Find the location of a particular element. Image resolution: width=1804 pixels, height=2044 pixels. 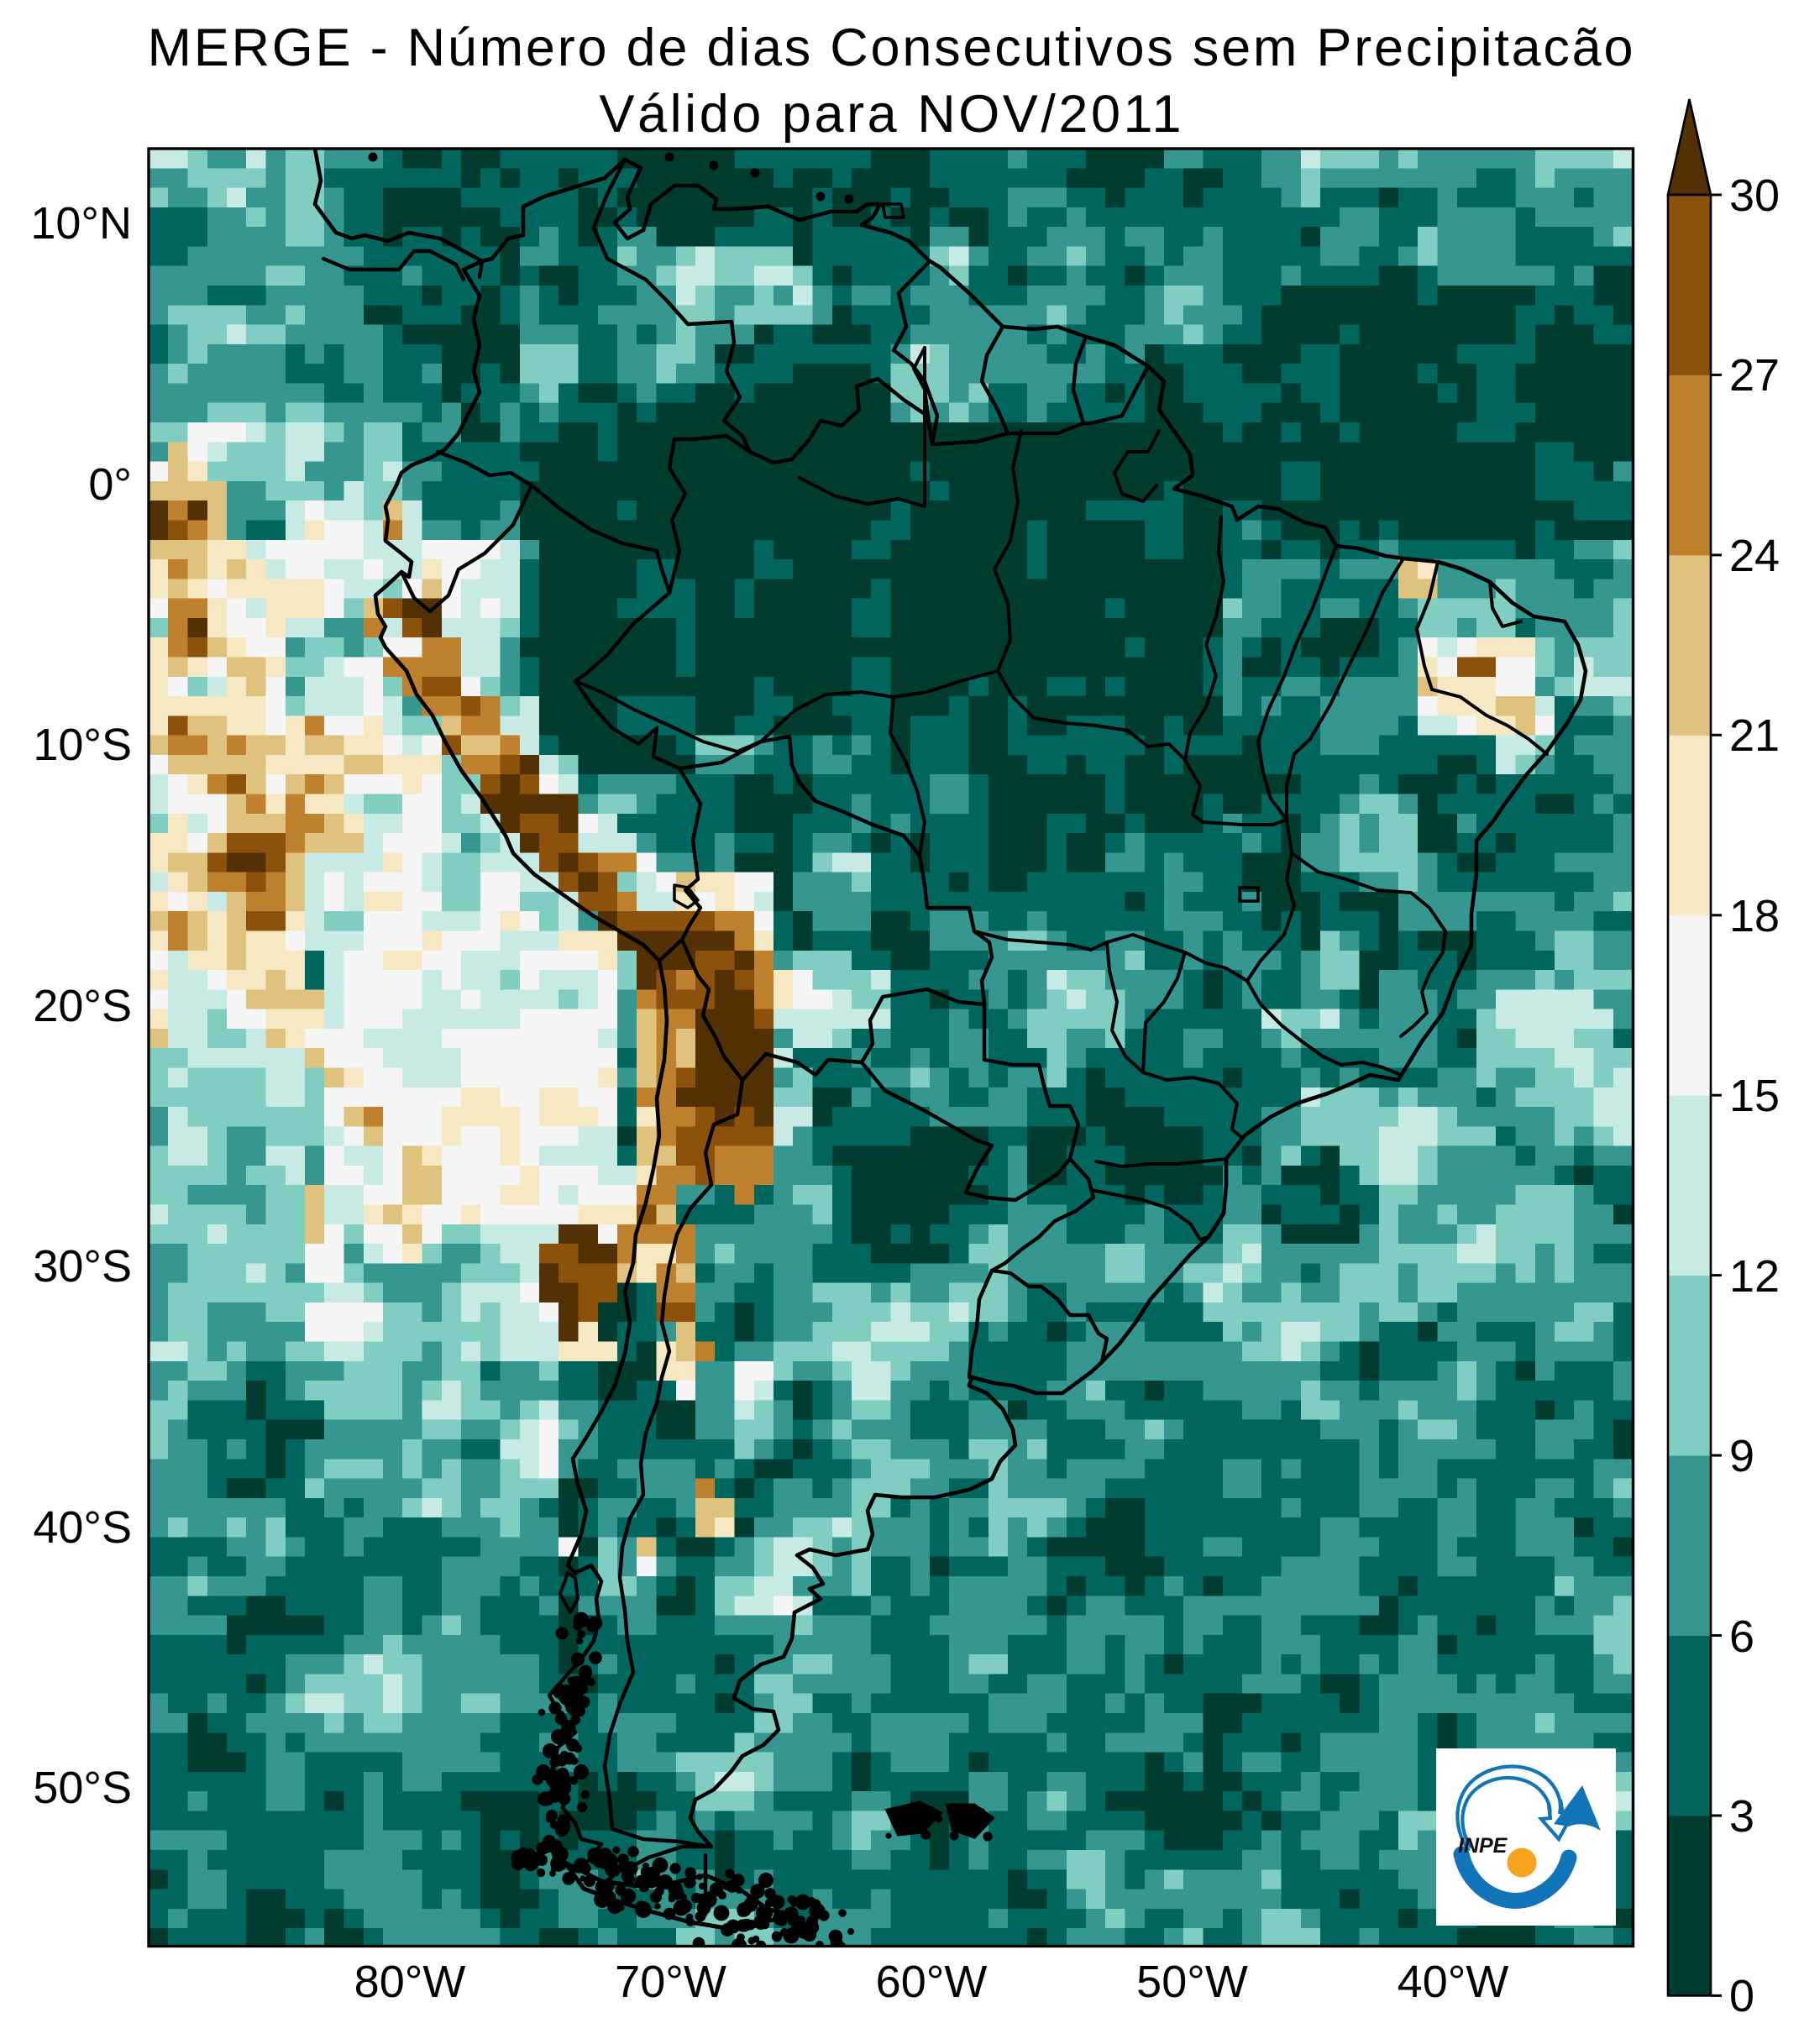

svg-text: INPE is located at coordinates (1483, 1846).